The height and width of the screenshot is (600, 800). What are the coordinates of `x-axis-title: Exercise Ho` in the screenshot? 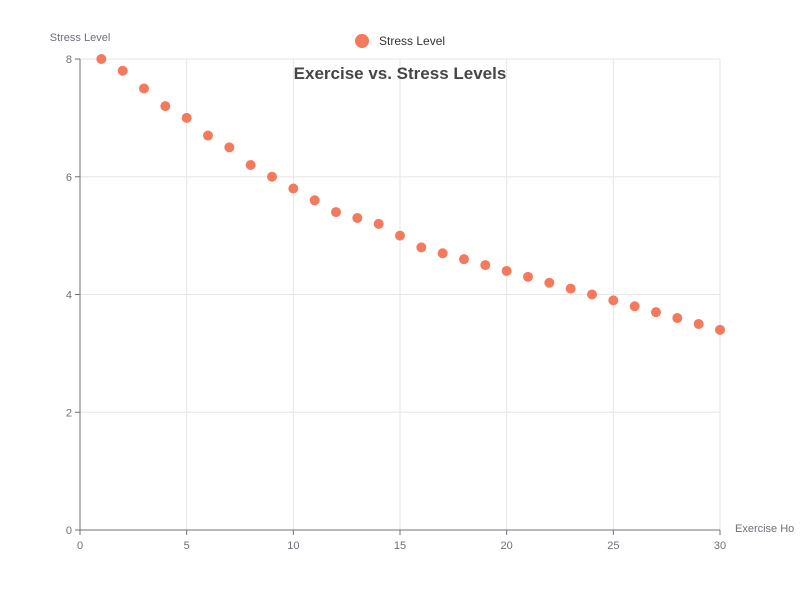 It's located at (764, 529).